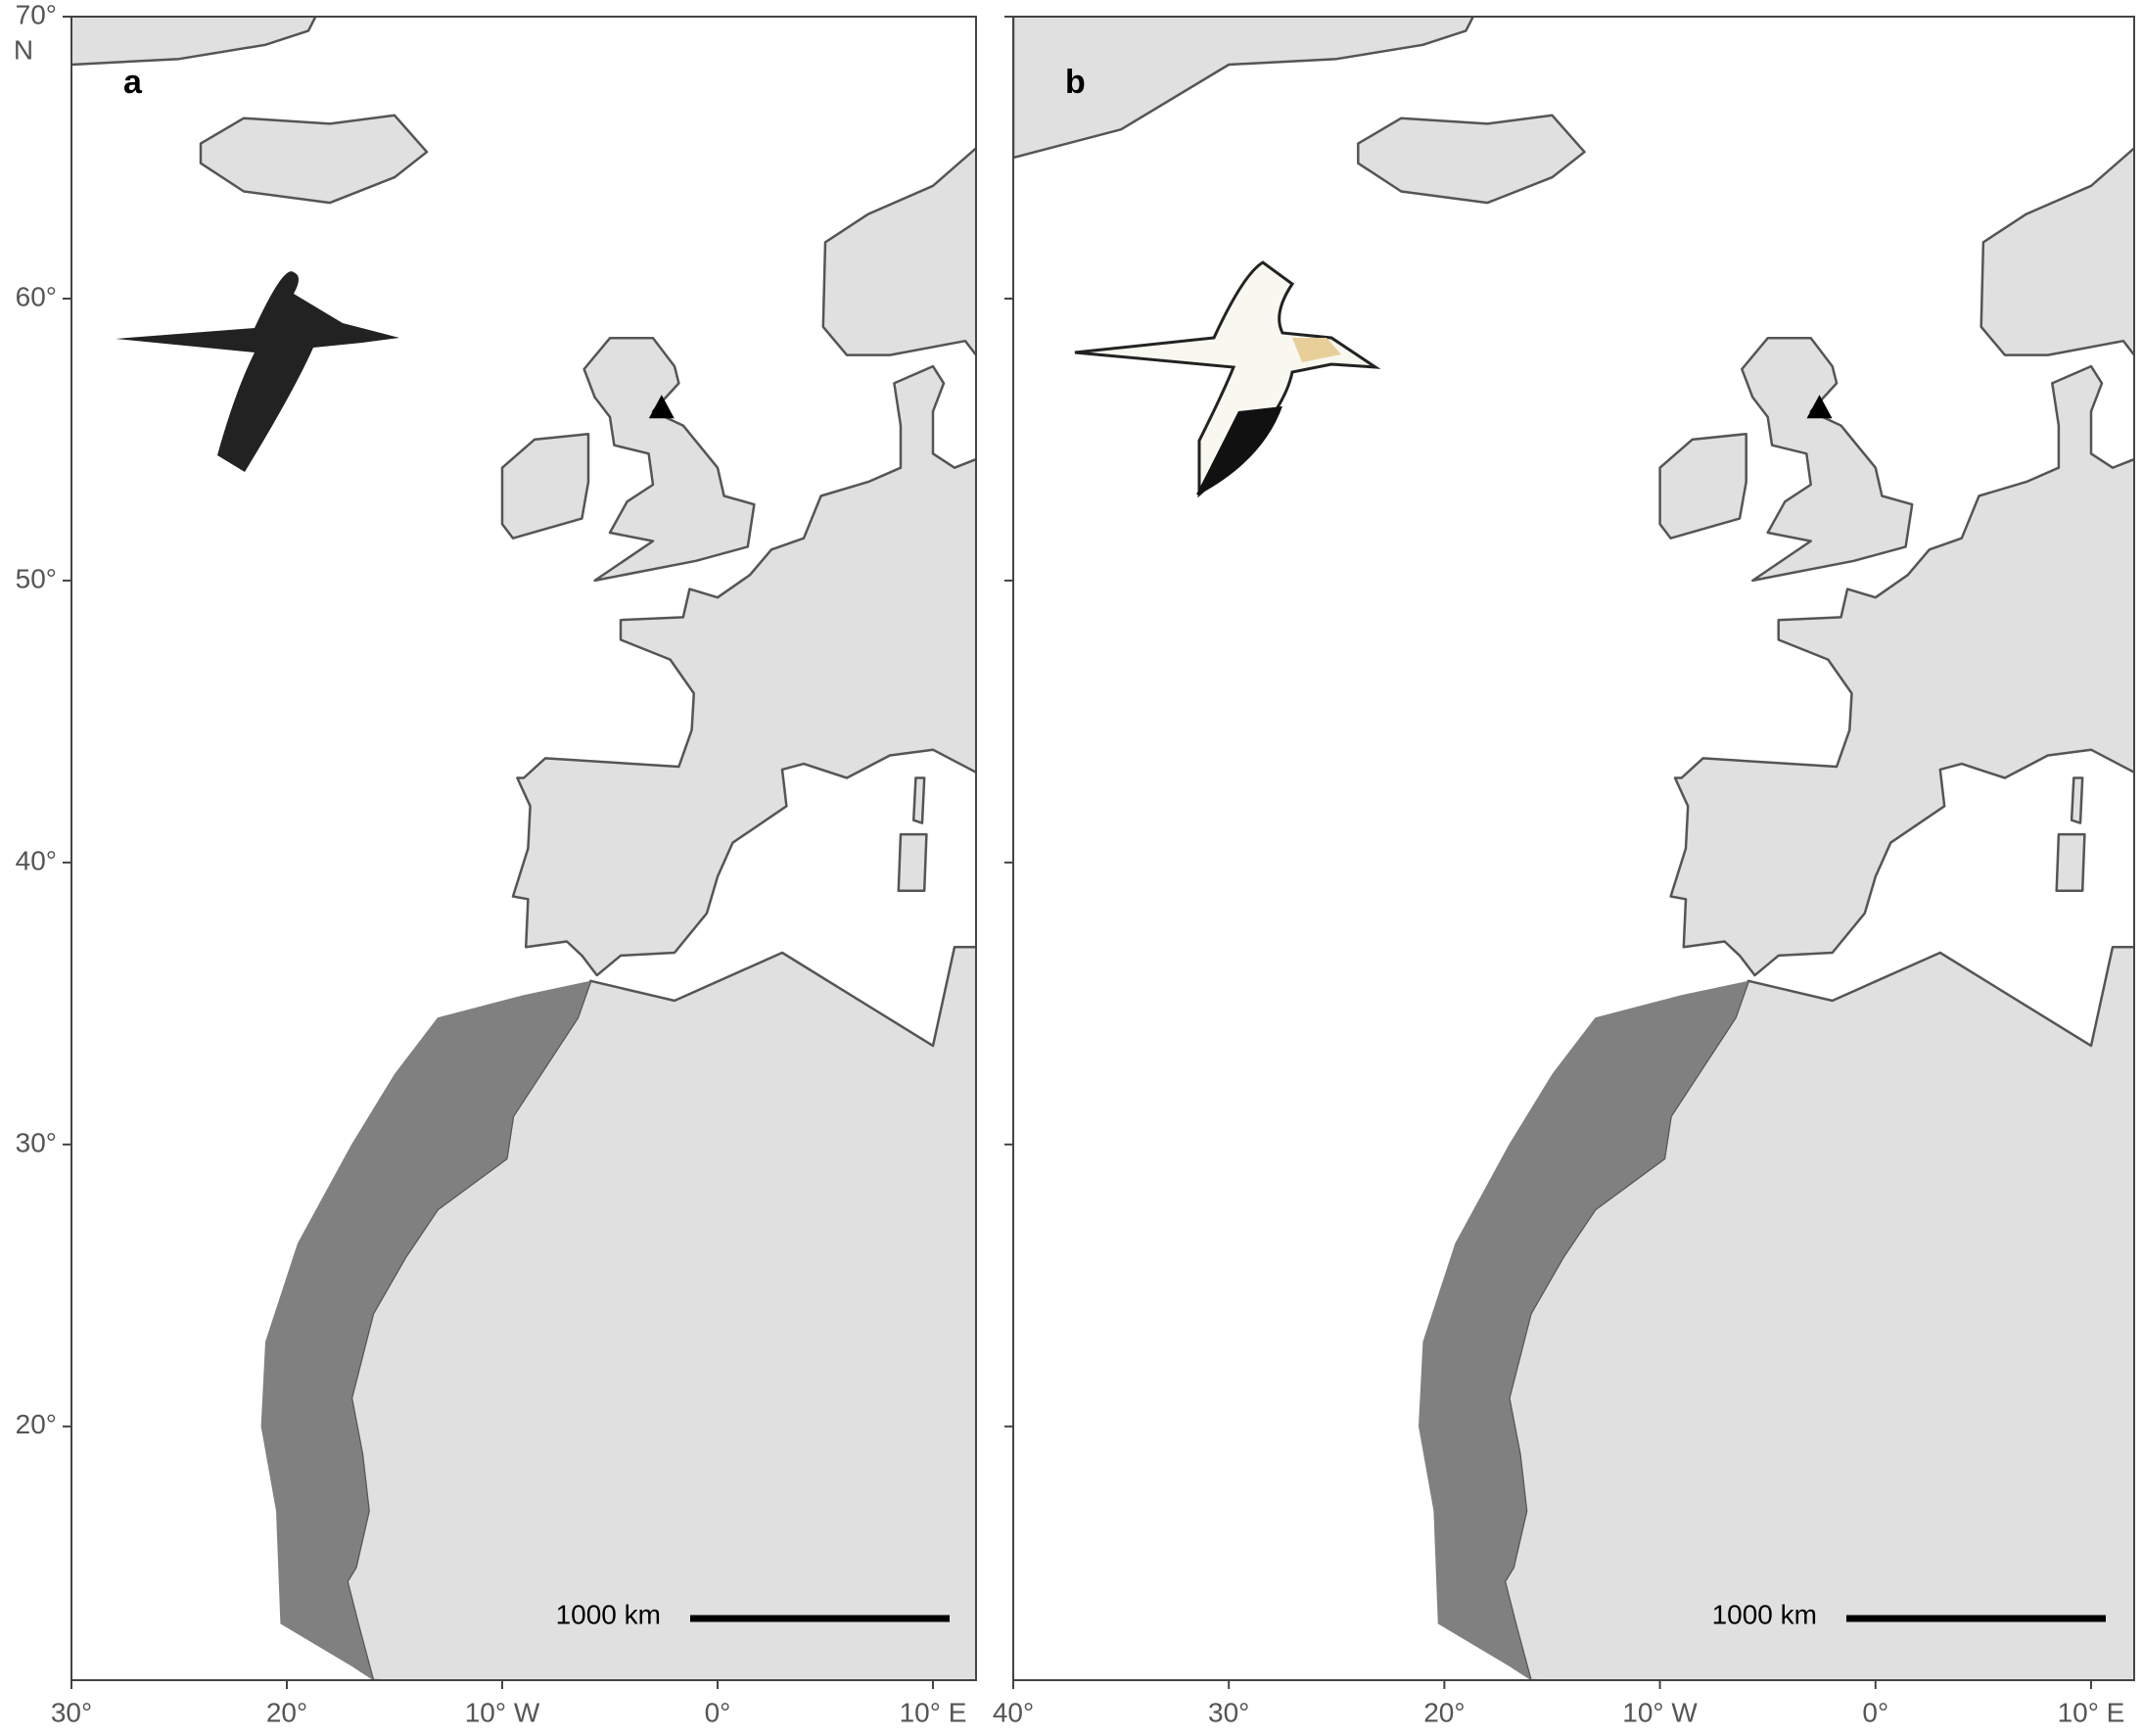 The height and width of the screenshot is (1736, 2142). I want to click on y-tick-label: 20°, so click(36, 1424).